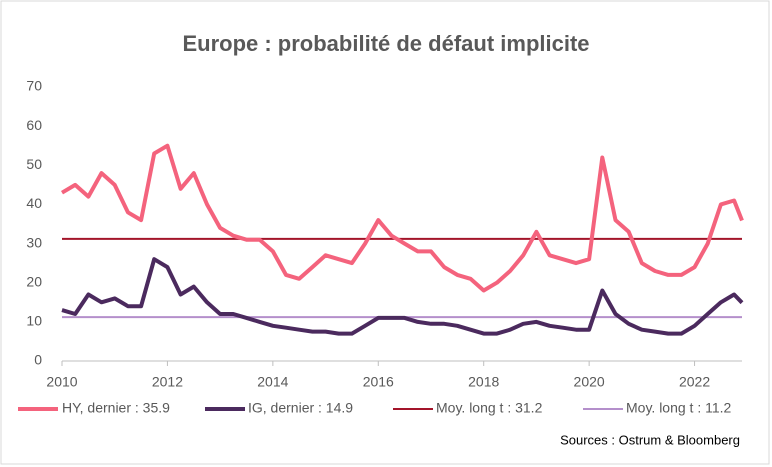  Describe the element at coordinates (402, 296) in the screenshot. I see `series-line` at that location.